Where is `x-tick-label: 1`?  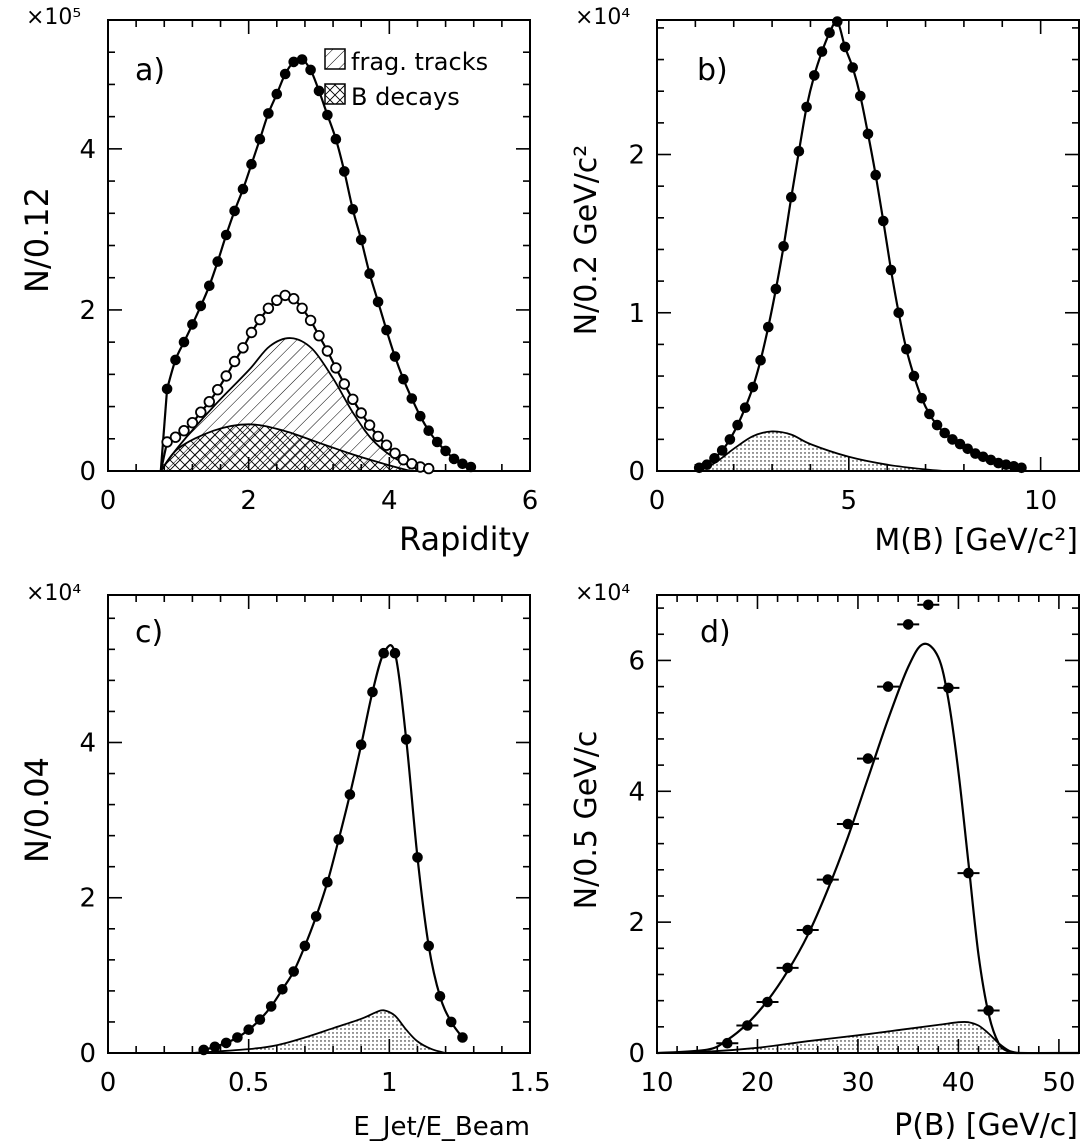
x-tick-label: 1 is located at coordinates (389, 1083).